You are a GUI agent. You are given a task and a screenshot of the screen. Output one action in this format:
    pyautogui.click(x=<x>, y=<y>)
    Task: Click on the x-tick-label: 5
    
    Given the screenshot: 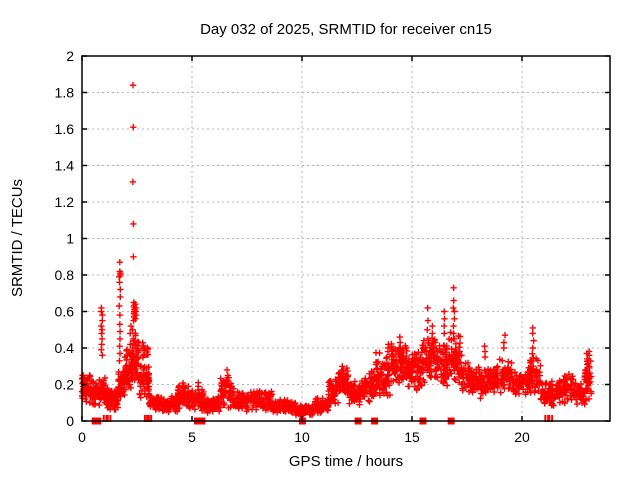 What is the action you would take?
    pyautogui.click(x=192, y=437)
    